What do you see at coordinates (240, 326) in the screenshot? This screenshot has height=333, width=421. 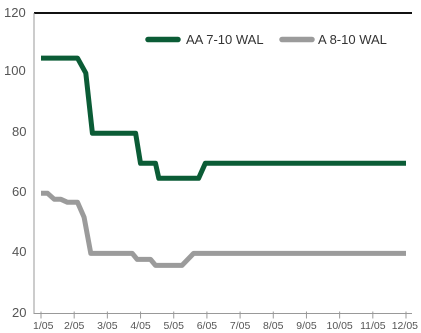 I see `x-tick-label: 7/05` at bounding box center [240, 326].